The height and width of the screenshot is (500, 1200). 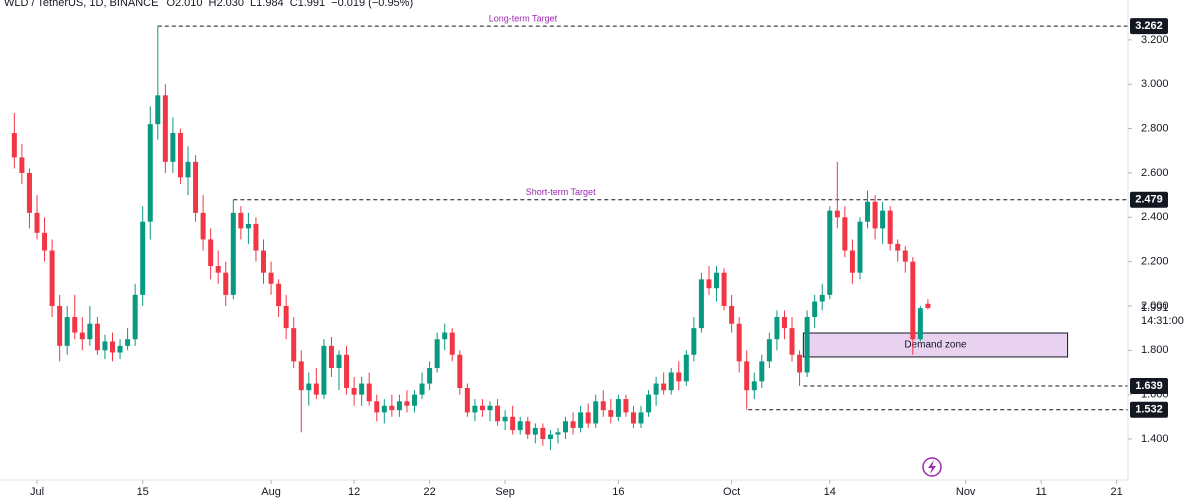 I want to click on last-price-label: 1.991, so click(x=1155, y=308).